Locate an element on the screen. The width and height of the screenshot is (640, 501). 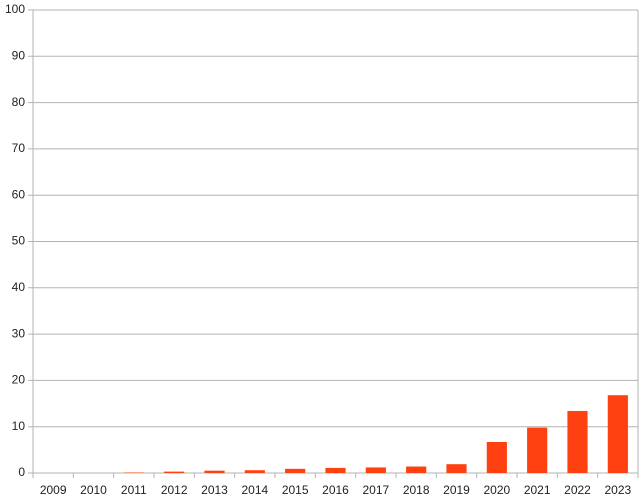
y-tick-label: 30 is located at coordinates (19, 333).